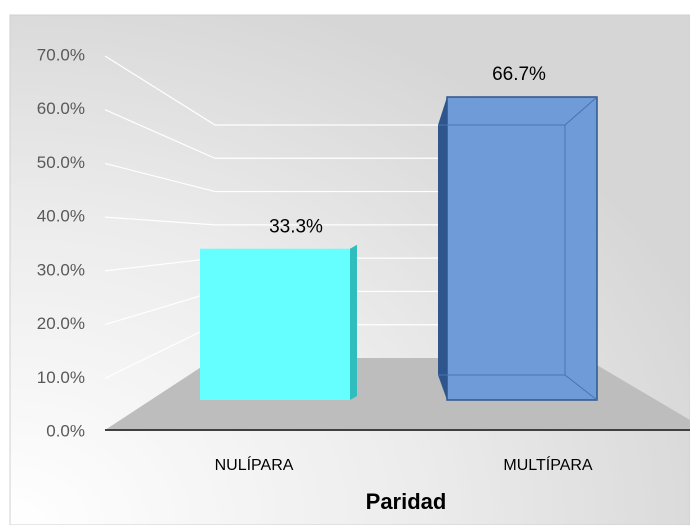  Describe the element at coordinates (406, 501) in the screenshot. I see `x-axis-title: Paridad` at that location.